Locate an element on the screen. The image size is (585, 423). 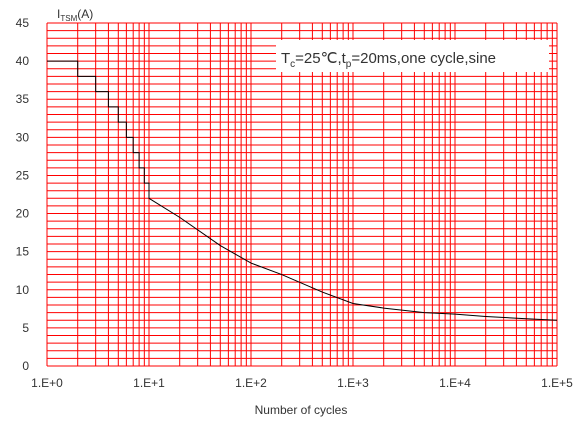
y-axis-label-symbol: I is located at coordinates (58, 14).